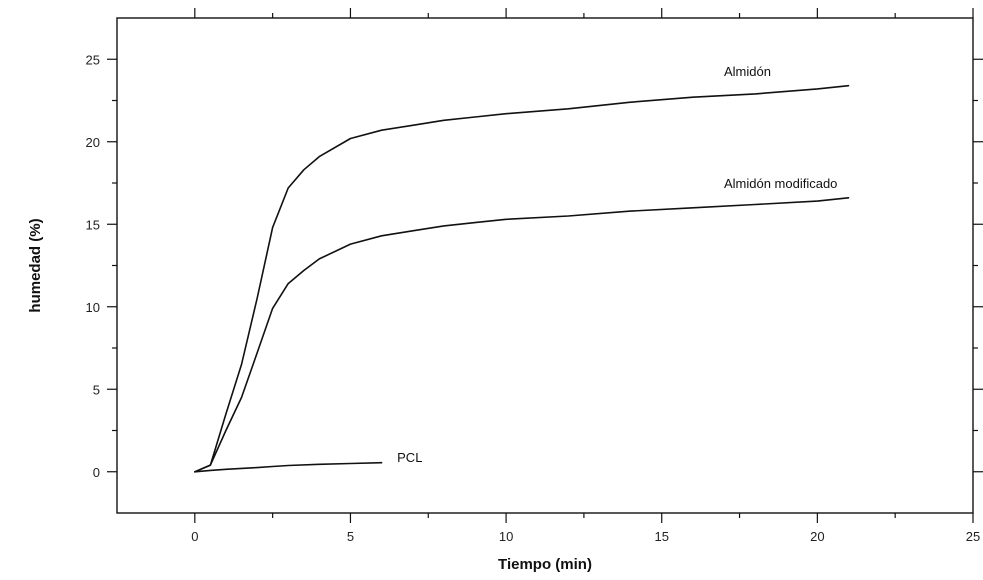 The image size is (983, 580). I want to click on y-tick-label: 10, so click(93, 307).